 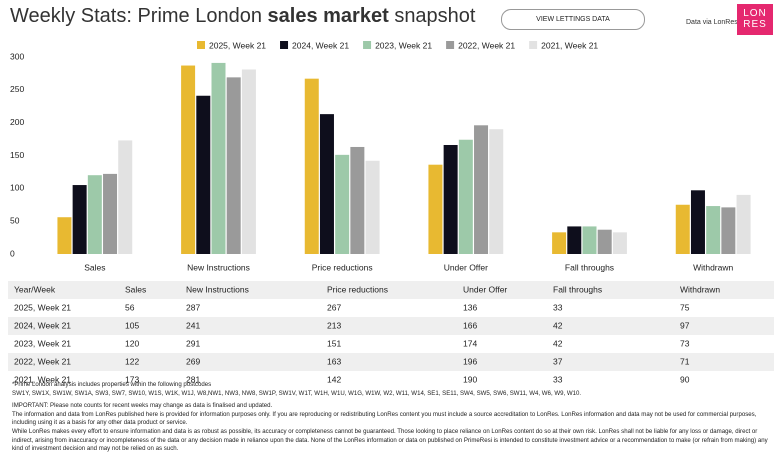 What do you see at coordinates (35, 289) in the screenshot?
I see `table-header: Year/Week` at bounding box center [35, 289].